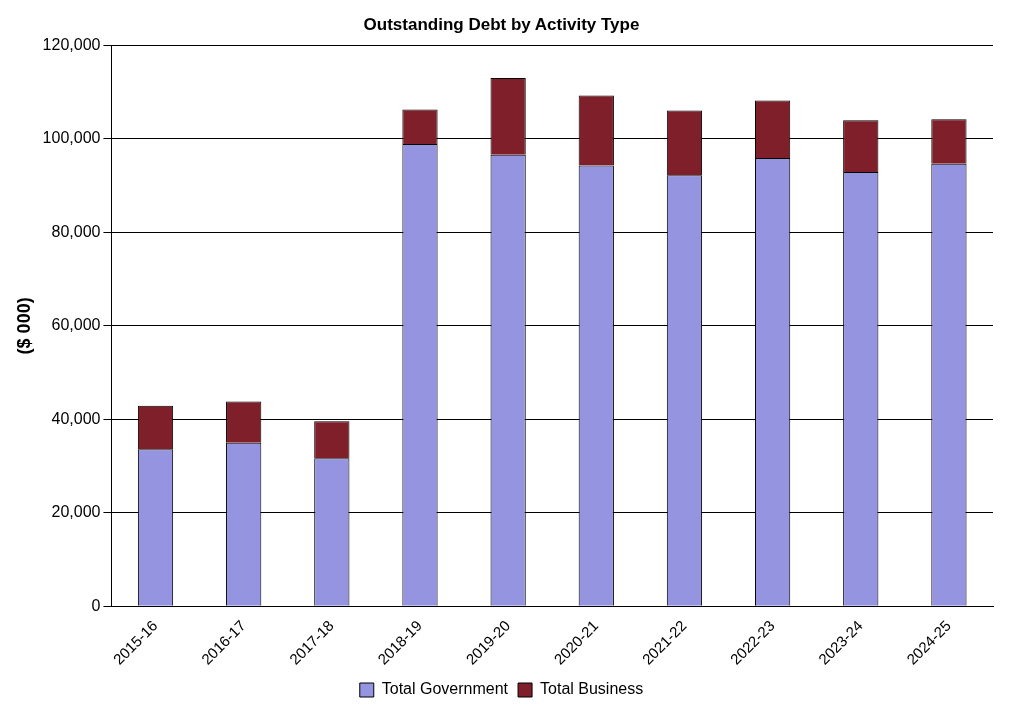 The width and height of the screenshot is (1013, 713). I want to click on y-axis-title: ($ 000), so click(23, 326).